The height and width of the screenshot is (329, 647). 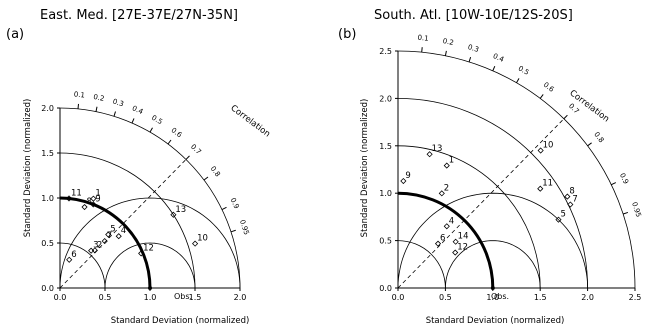 What do you see at coordinates (180, 321) in the screenshot?
I see `panel-a-x-axis-label: Standard Deviation (normalized)` at bounding box center [180, 321].